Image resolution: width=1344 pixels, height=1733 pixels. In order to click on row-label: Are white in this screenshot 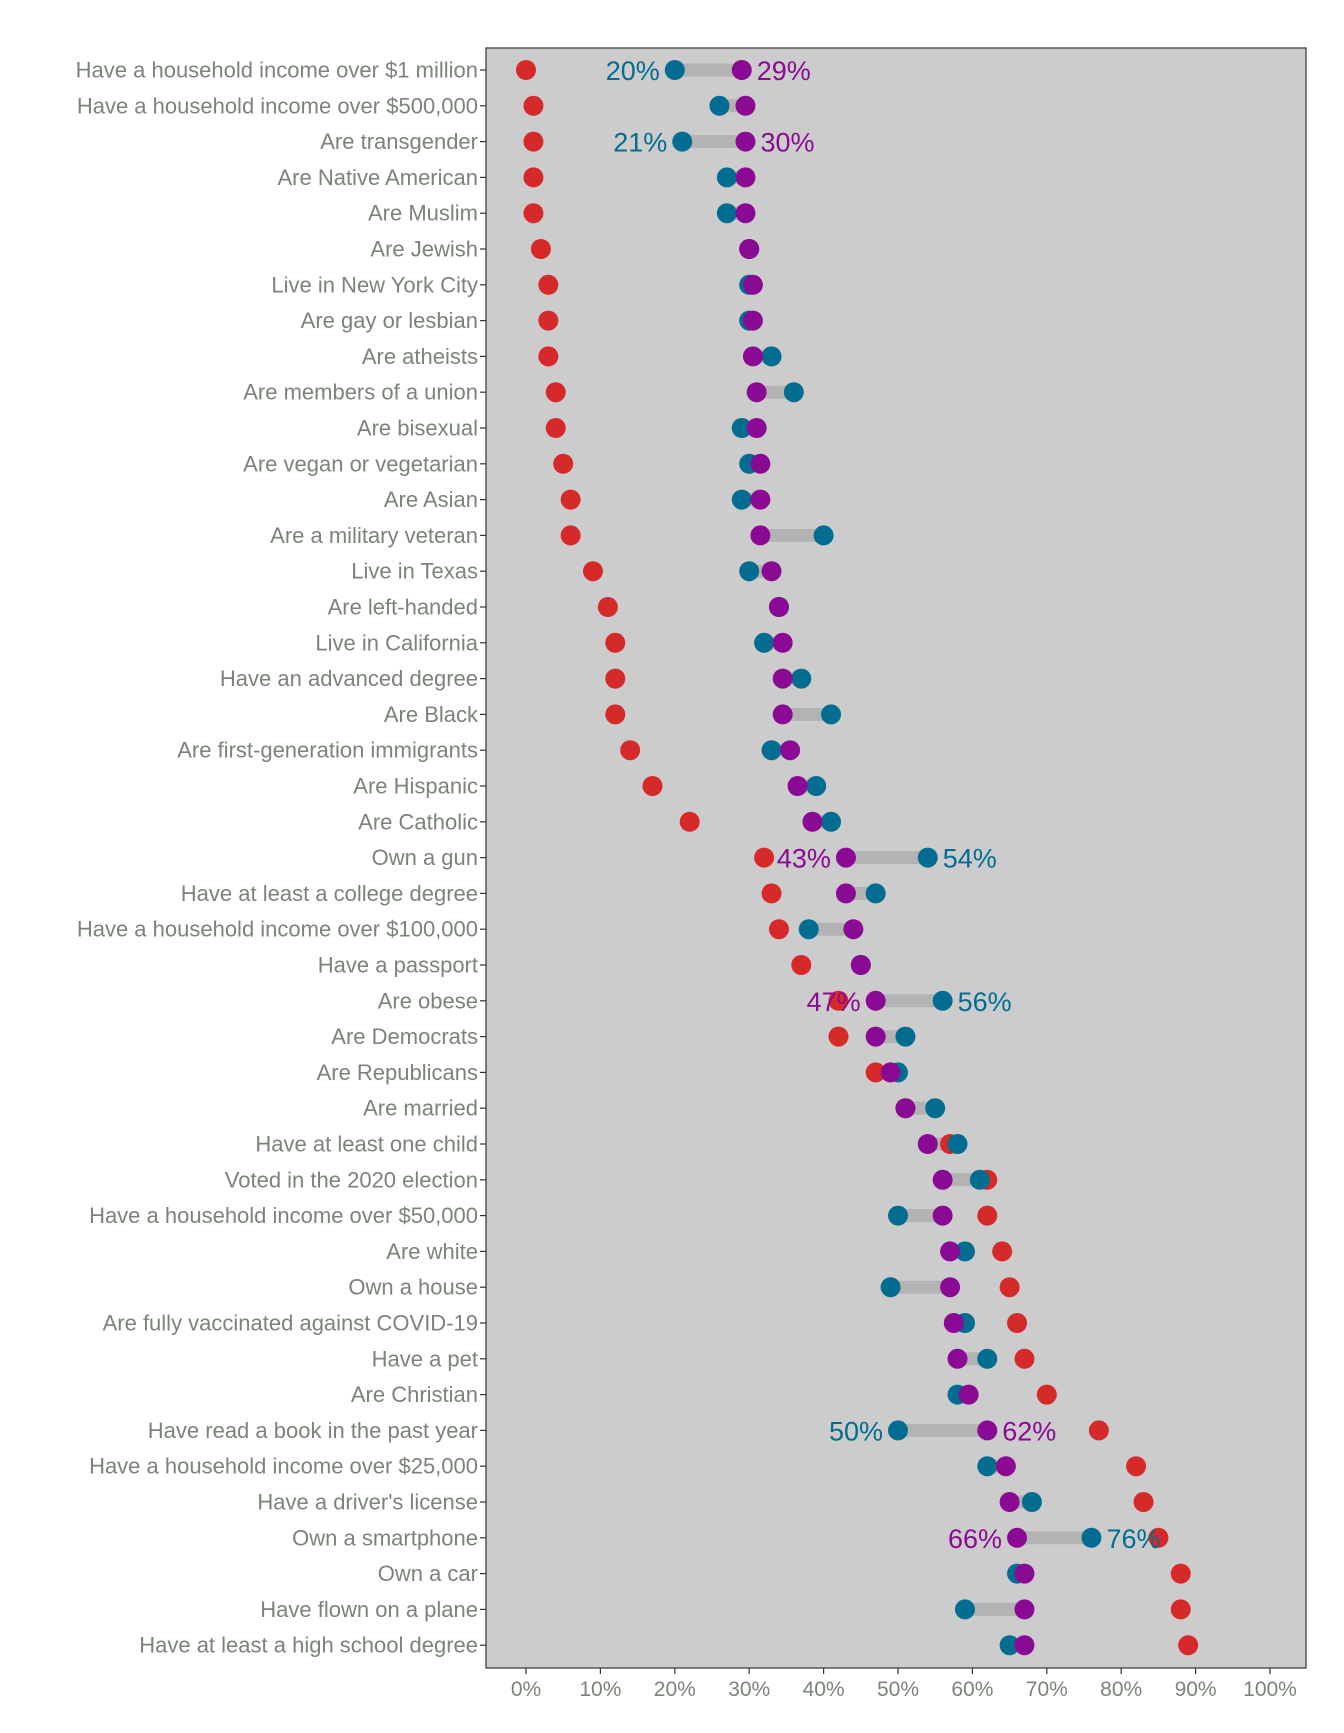, I will do `click(432, 1251)`.